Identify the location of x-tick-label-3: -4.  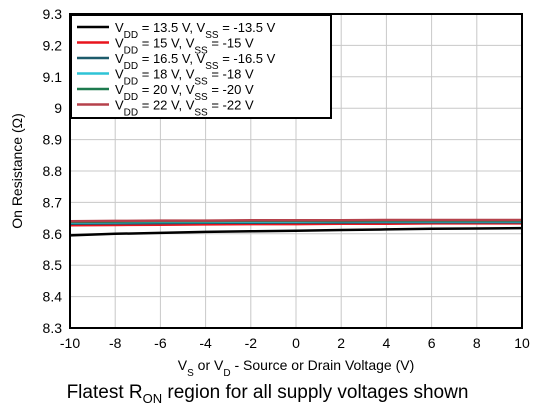
(205, 343).